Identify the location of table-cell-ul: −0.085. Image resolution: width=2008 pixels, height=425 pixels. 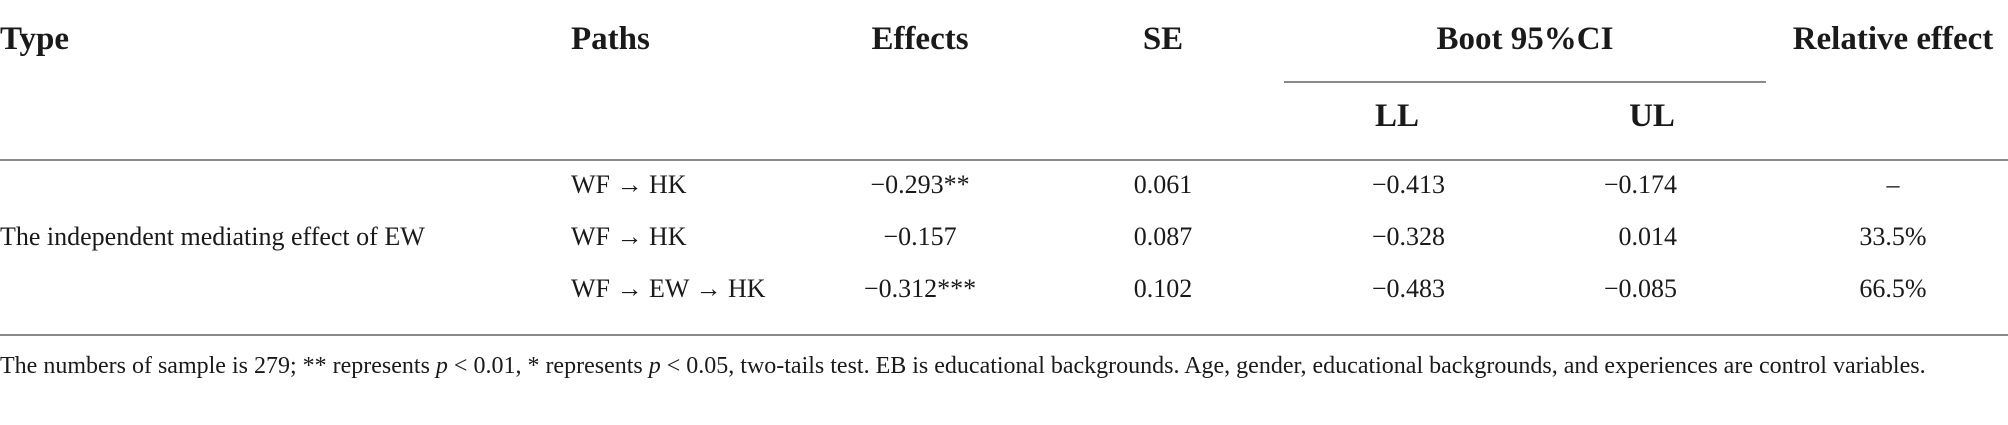
(1640, 288).